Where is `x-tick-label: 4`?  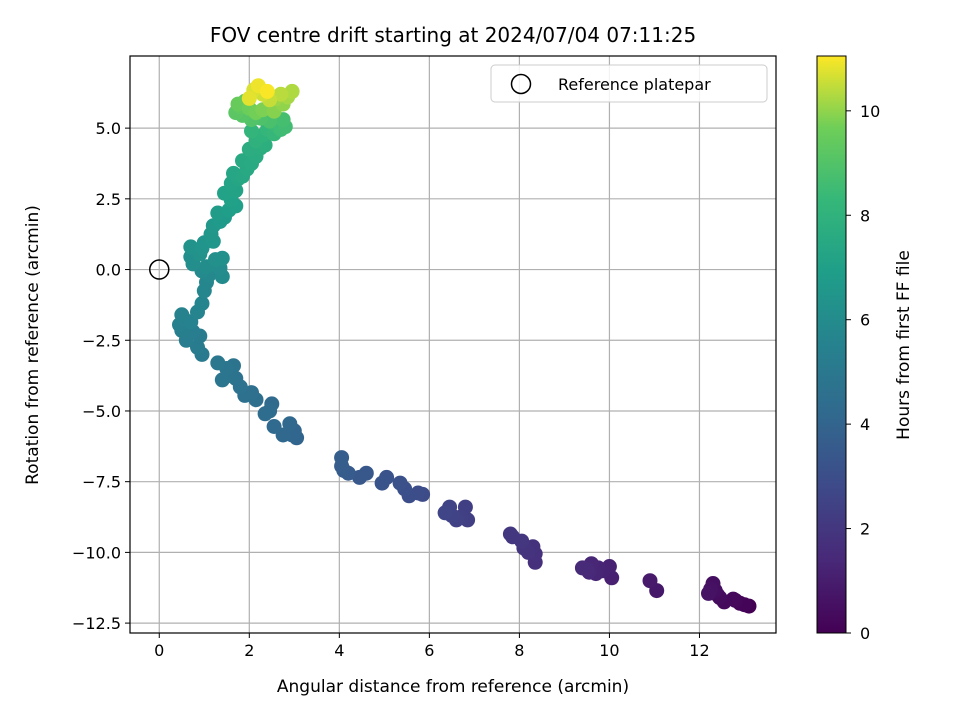
x-tick-label: 4 is located at coordinates (339, 650).